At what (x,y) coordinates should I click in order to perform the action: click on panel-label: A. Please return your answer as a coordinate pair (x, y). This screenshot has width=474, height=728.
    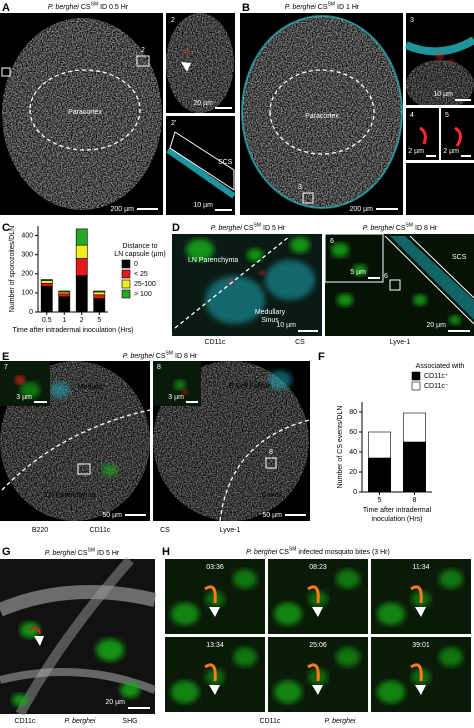
    Looking at the image, I should click on (6, 8).